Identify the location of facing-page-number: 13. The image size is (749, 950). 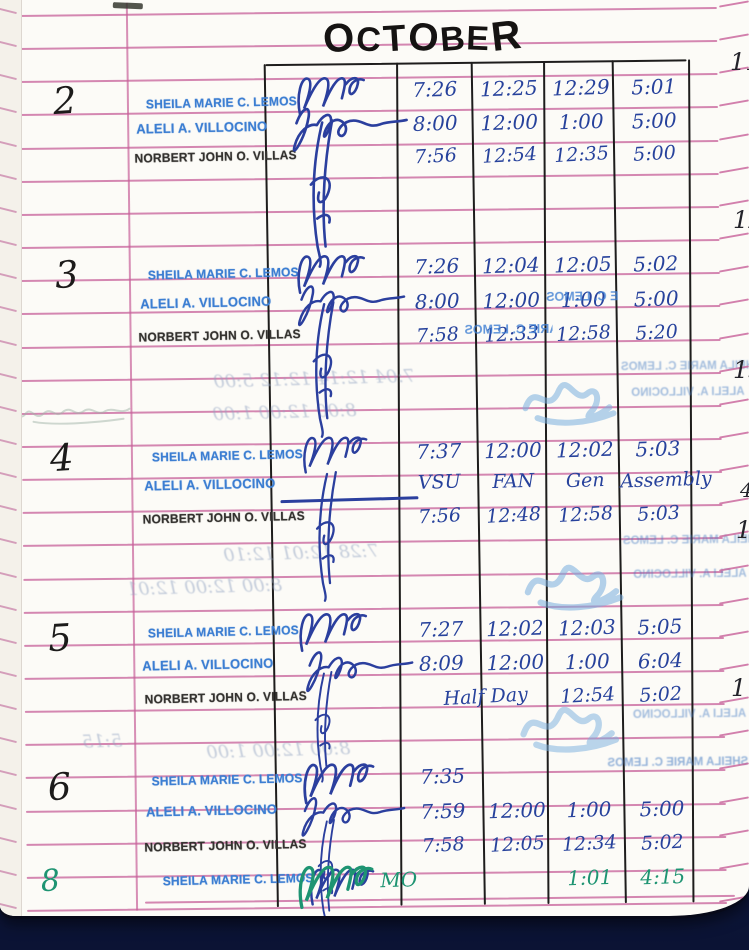
(741, 370).